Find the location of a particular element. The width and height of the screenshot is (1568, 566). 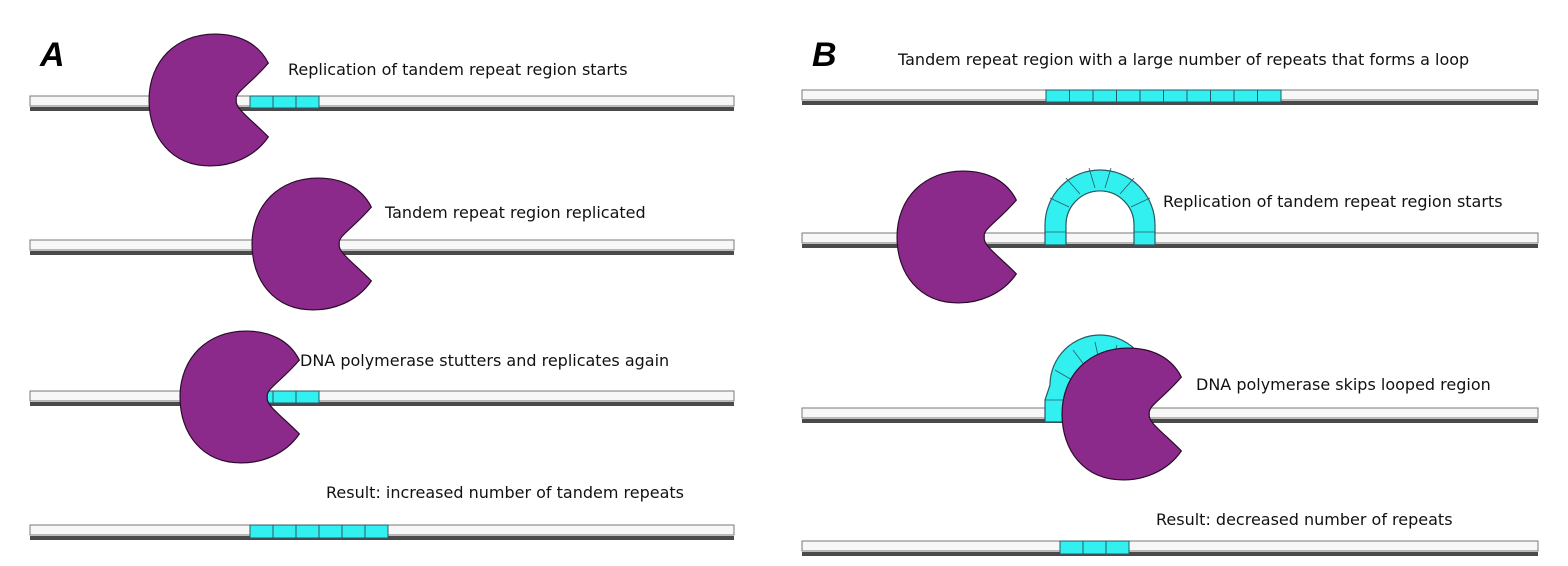

panel-b-caption-3: DNA polymerase skips looped region is located at coordinates (1343, 384).